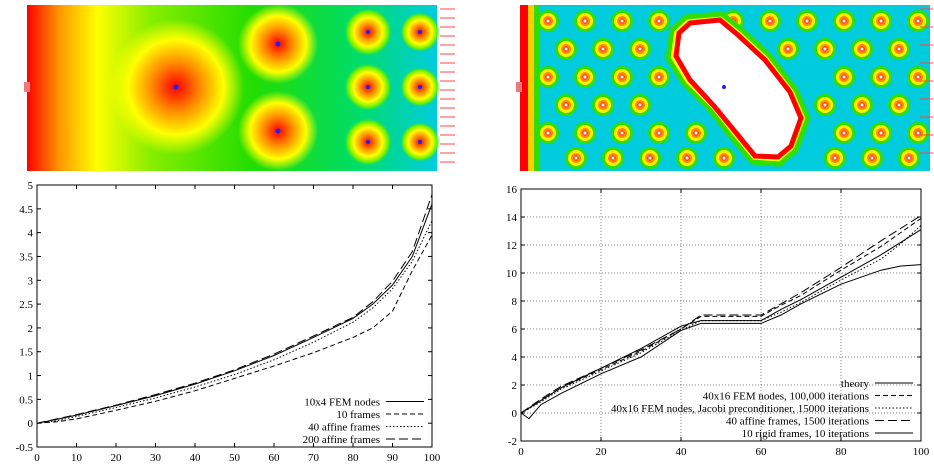 The width and height of the screenshot is (934, 464). I want to click on y-tick-label: 16, so click(512, 190).